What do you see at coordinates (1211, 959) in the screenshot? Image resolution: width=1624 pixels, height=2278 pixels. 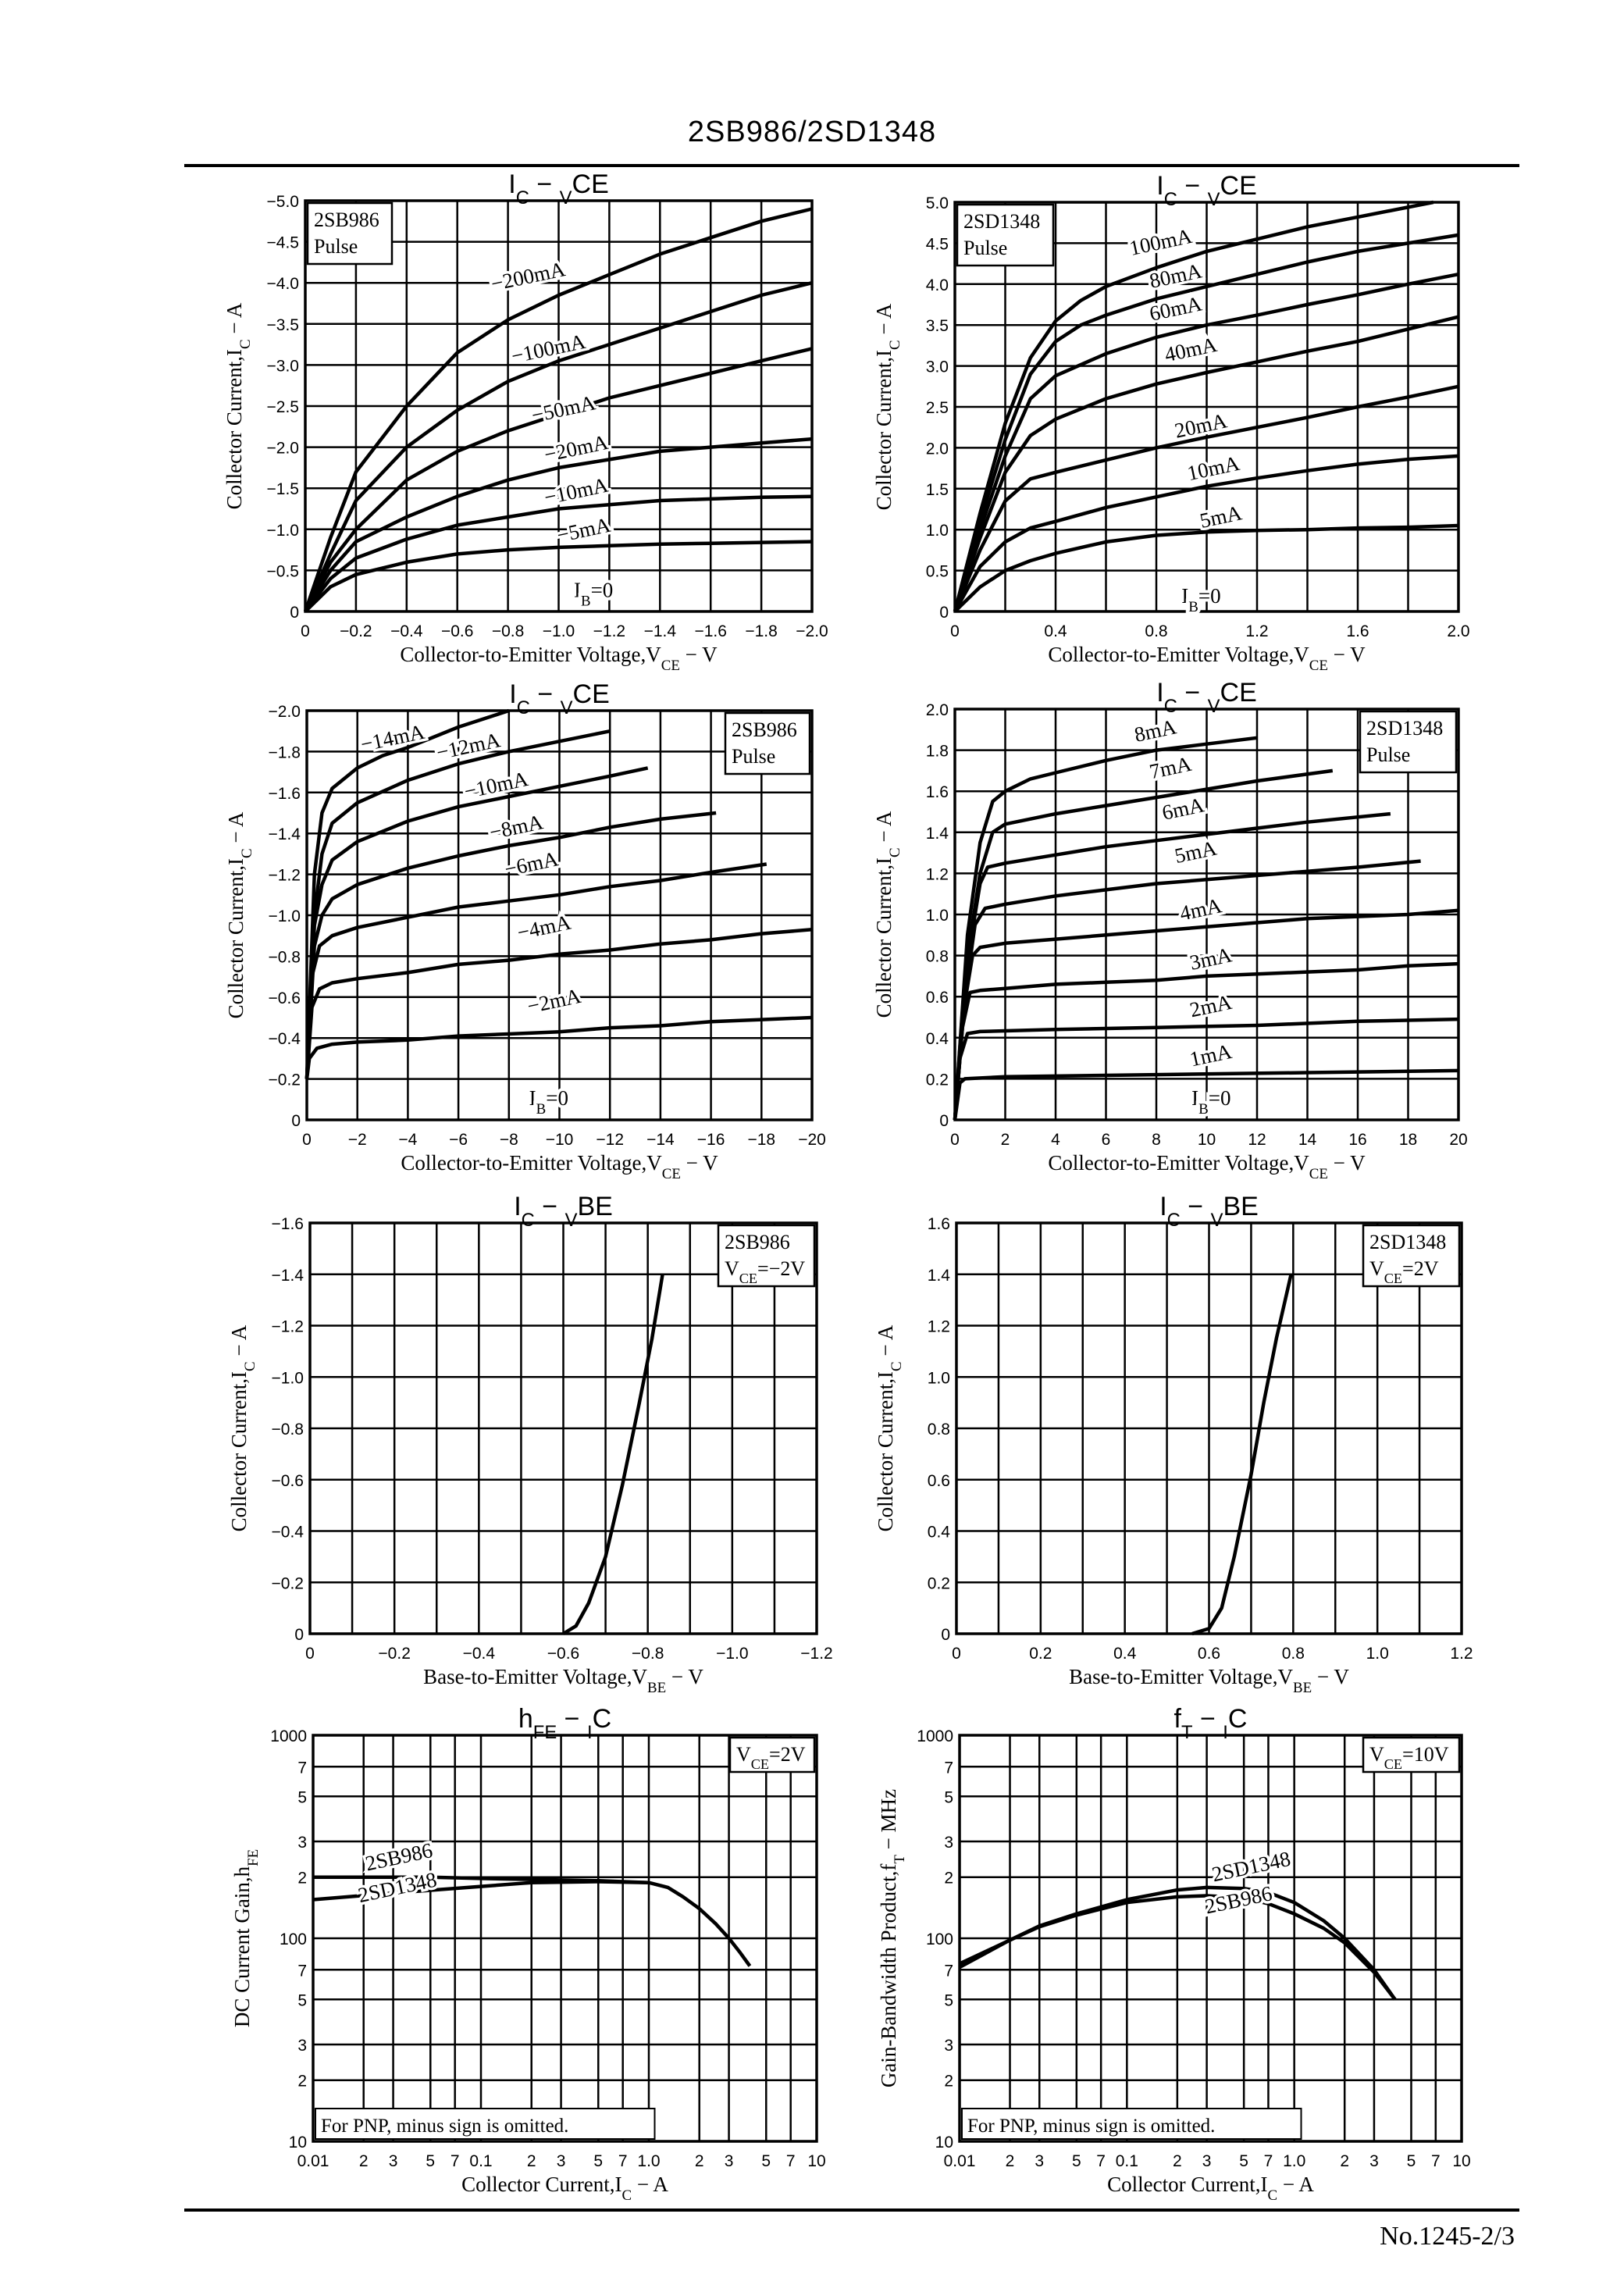 I see `series-label: 3mA` at bounding box center [1211, 959].